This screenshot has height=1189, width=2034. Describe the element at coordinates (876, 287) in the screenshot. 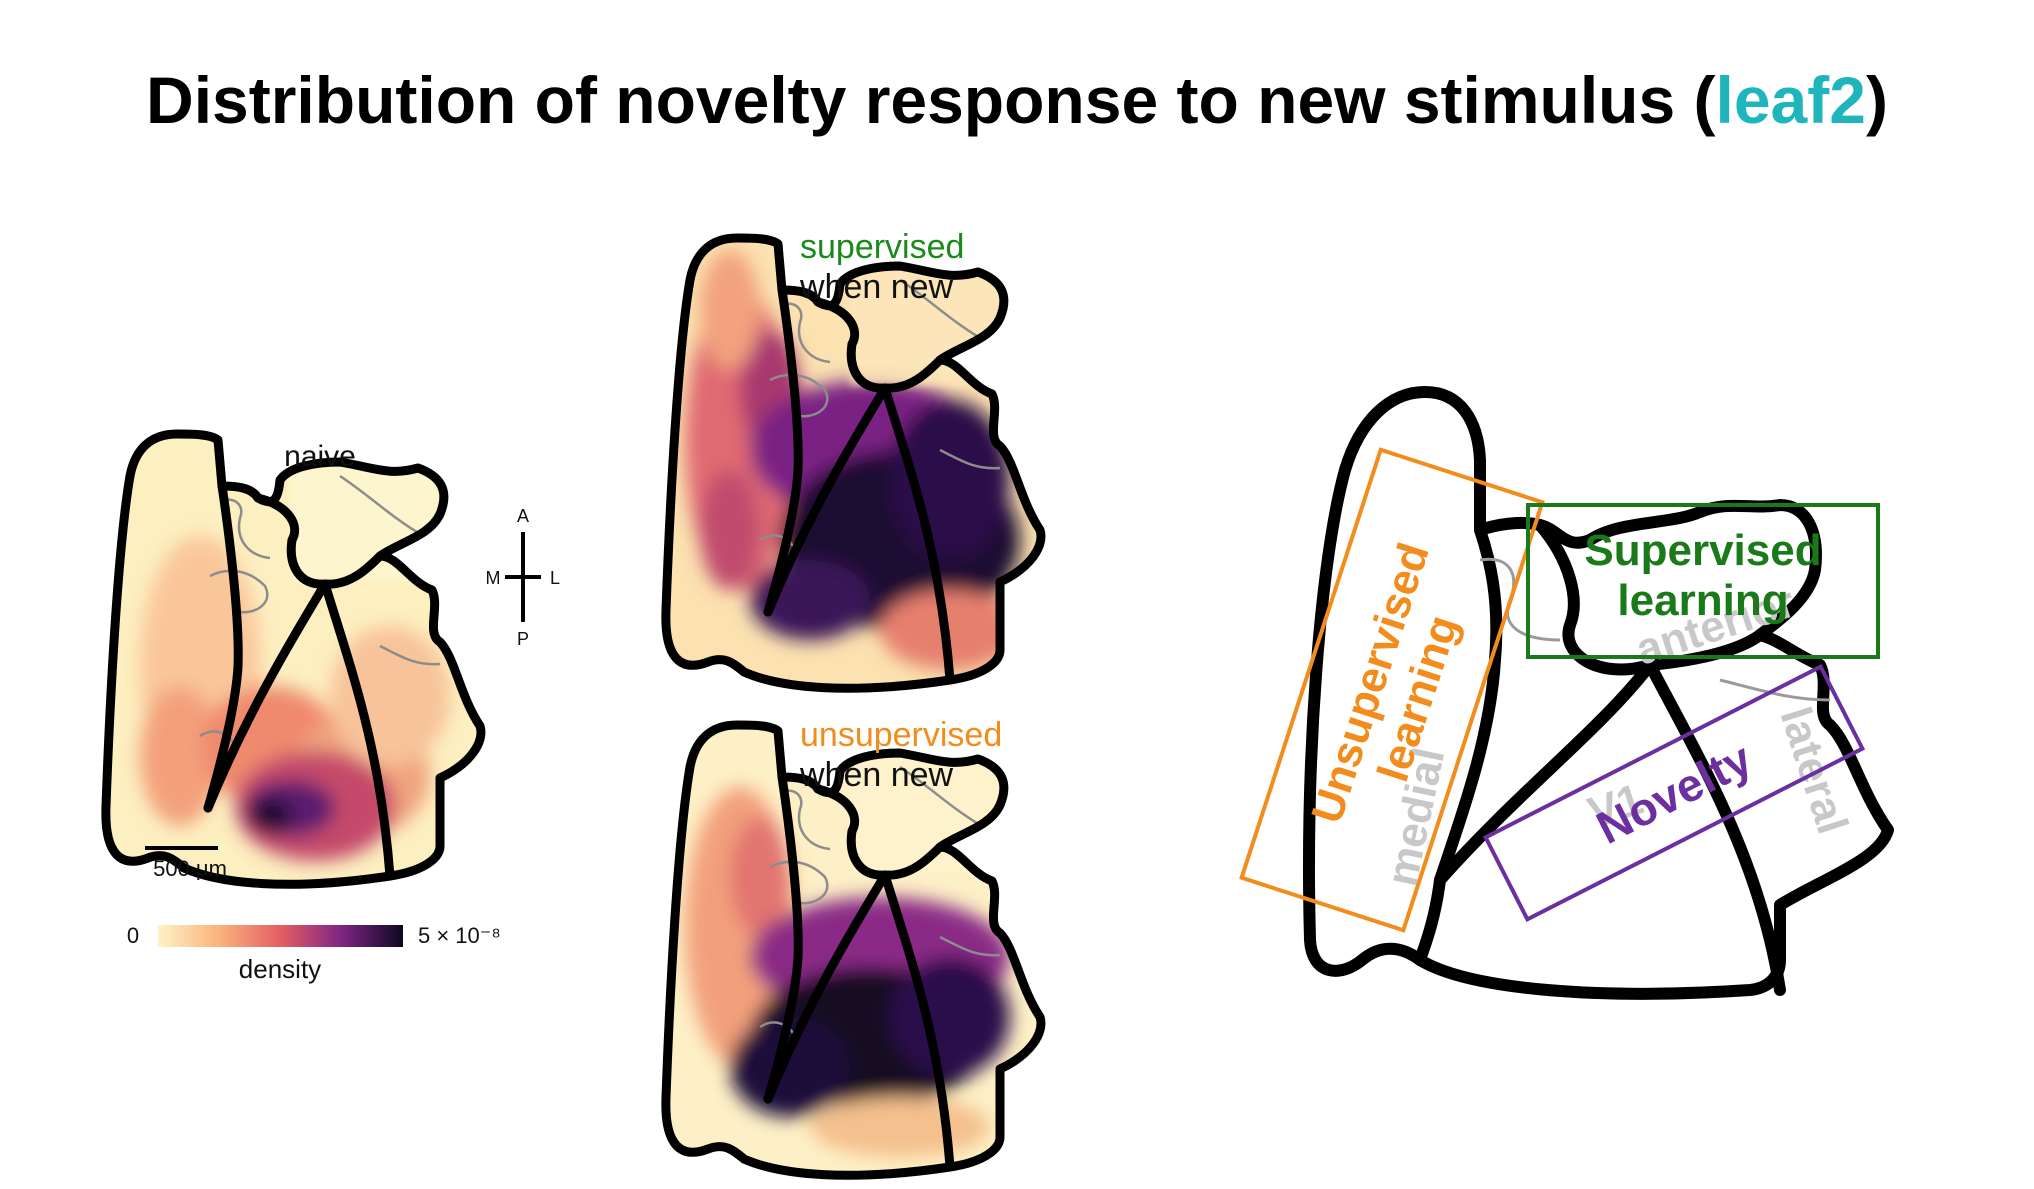

I see `supervised-sublabel: when new` at that location.